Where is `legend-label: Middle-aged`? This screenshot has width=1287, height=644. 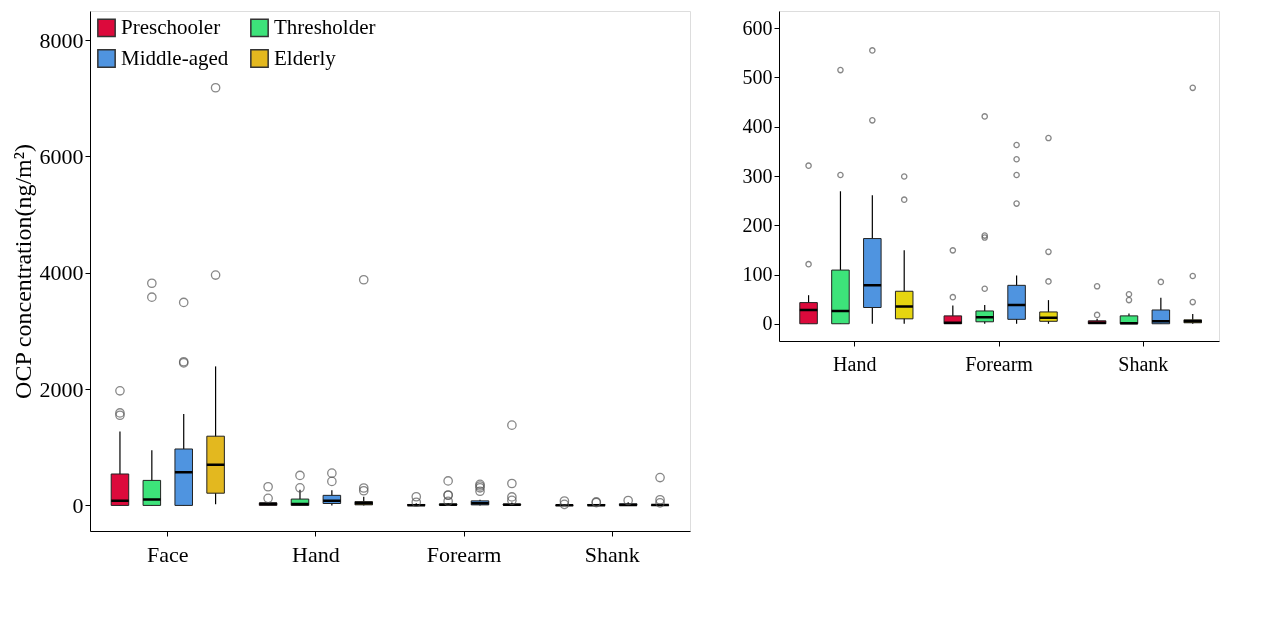 legend-label: Middle-aged is located at coordinates (175, 57).